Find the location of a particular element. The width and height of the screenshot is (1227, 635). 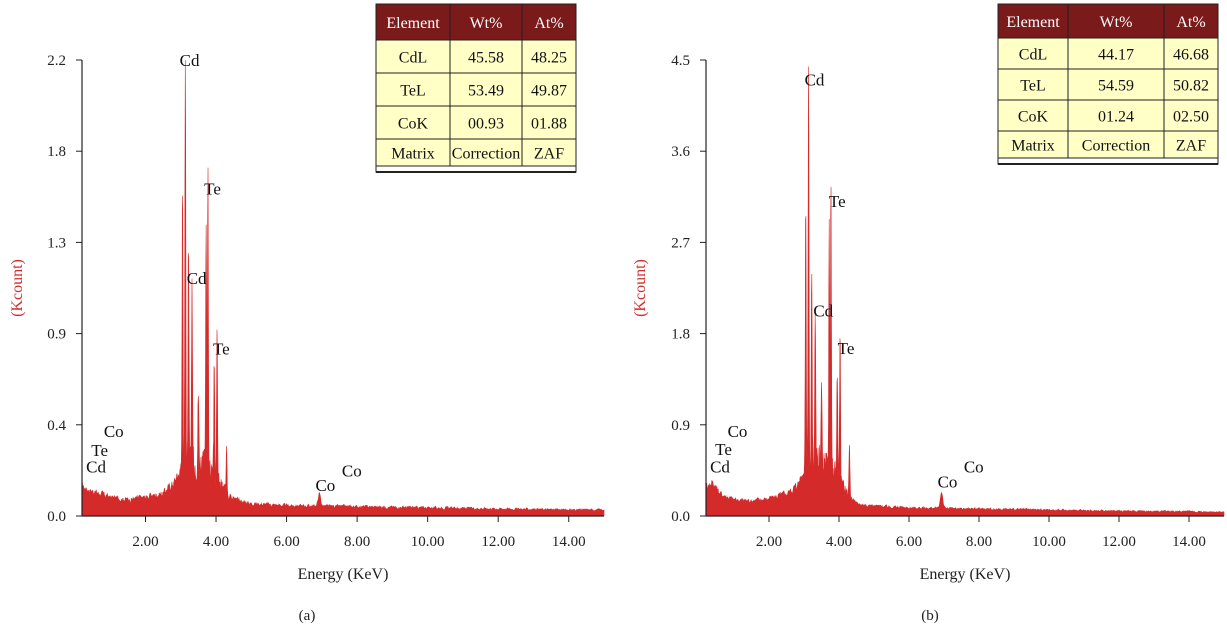

table-cell-text: 45.58 is located at coordinates (486, 58).